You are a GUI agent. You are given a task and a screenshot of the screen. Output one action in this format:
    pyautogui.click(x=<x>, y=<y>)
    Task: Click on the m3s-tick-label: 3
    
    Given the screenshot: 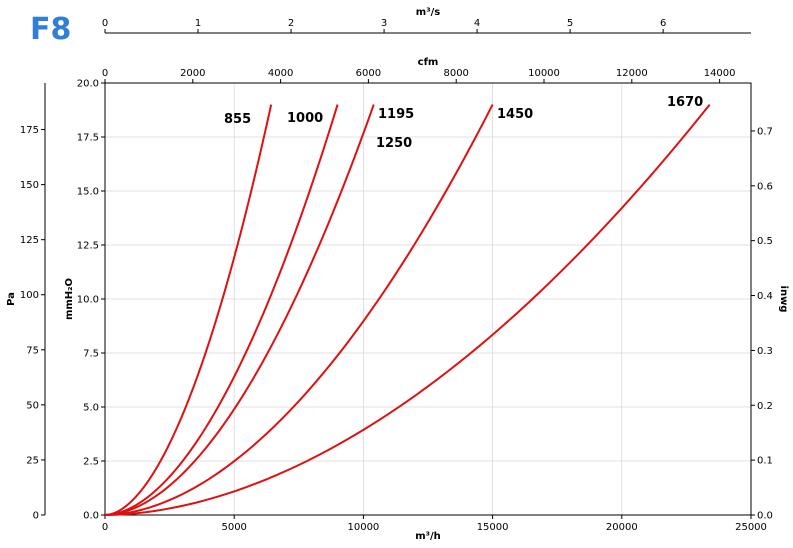 What is the action you would take?
    pyautogui.click(x=384, y=23)
    